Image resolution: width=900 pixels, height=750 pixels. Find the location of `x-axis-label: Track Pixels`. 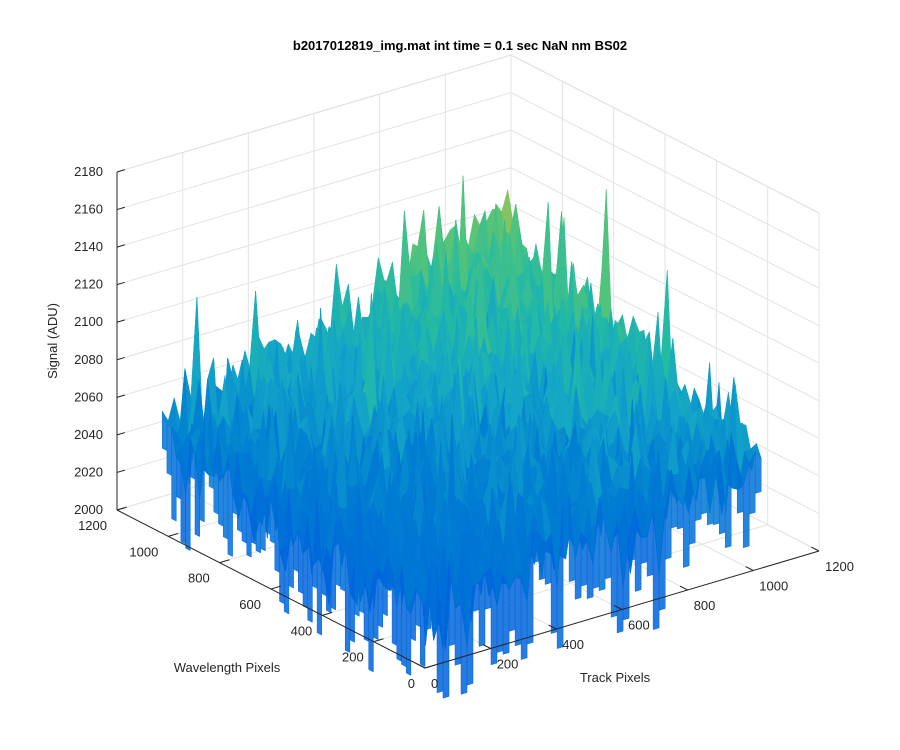

x-axis-label: Track Pixels is located at coordinates (615, 677).